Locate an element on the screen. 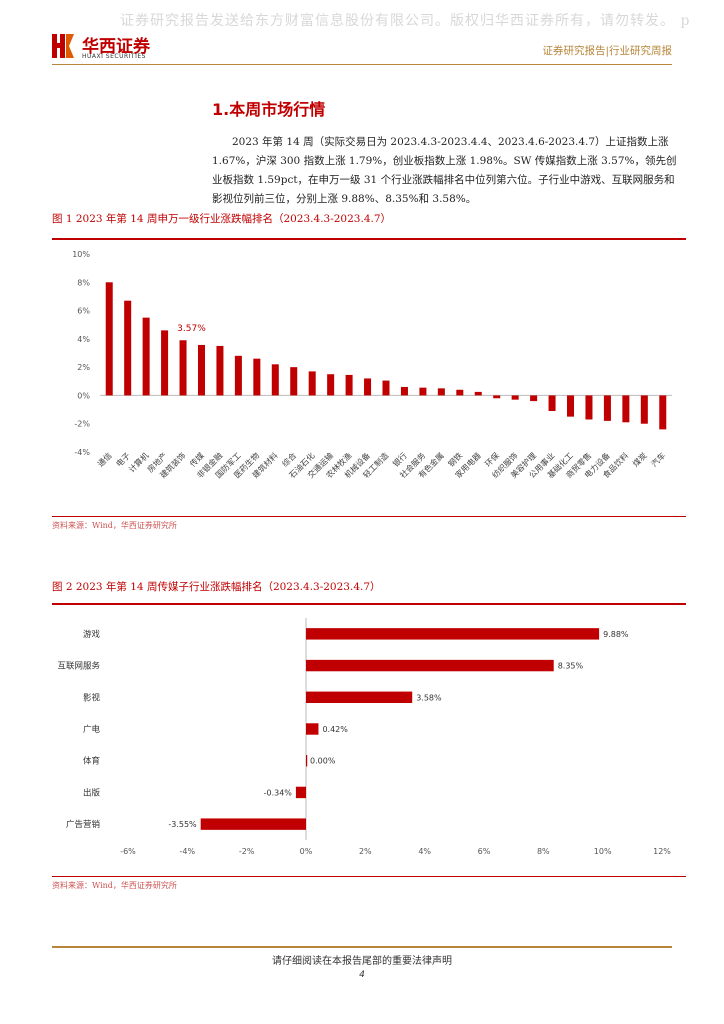 The image size is (724, 1024). y-tick-label: -4% is located at coordinates (82, 452).